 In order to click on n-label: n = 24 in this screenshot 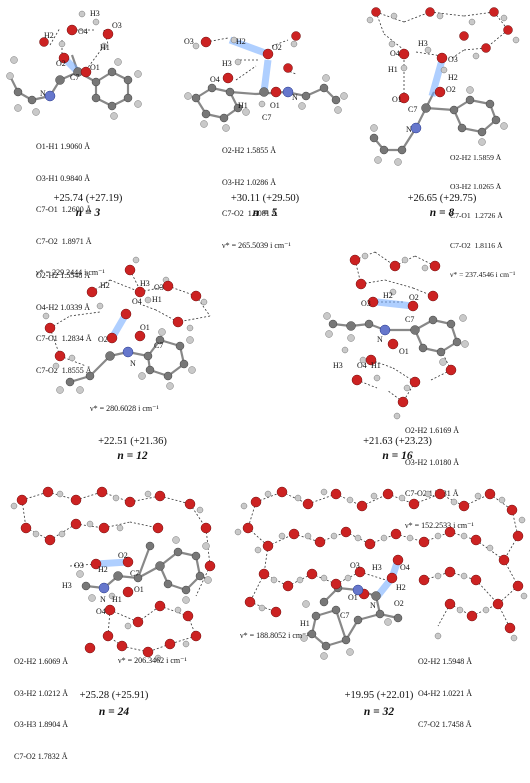, I will do `click(114, 712)`.